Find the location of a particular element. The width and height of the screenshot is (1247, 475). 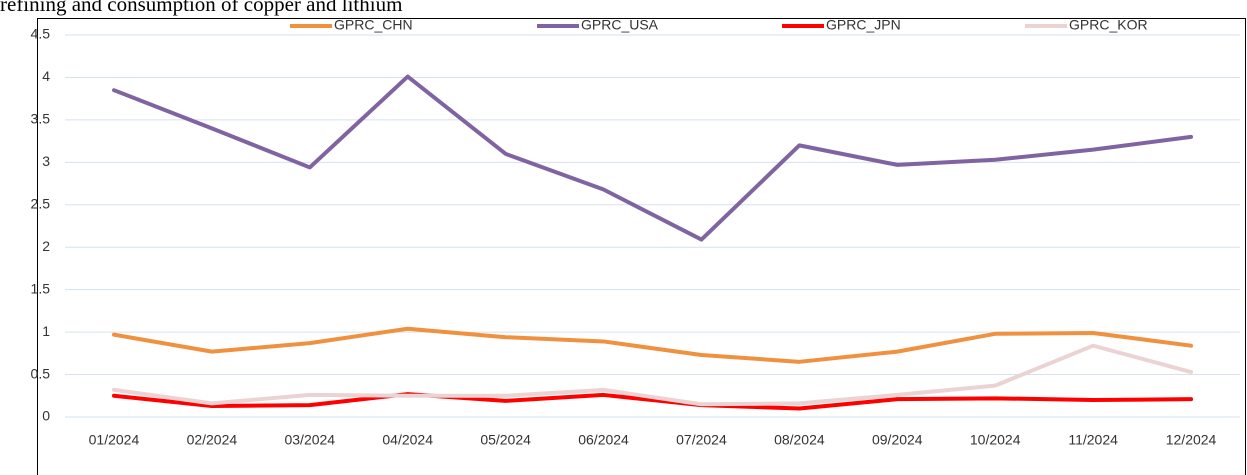

x-tick-label: 07/2024 is located at coordinates (701, 440).